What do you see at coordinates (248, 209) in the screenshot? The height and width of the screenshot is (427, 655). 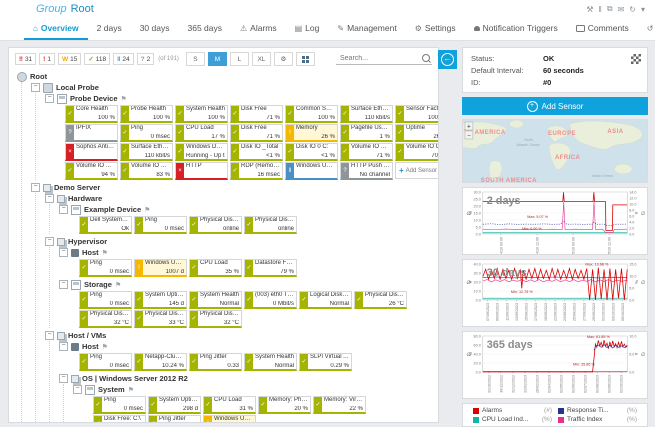 I see `tree-node-example-device: −Example Device⚑` at bounding box center [248, 209].